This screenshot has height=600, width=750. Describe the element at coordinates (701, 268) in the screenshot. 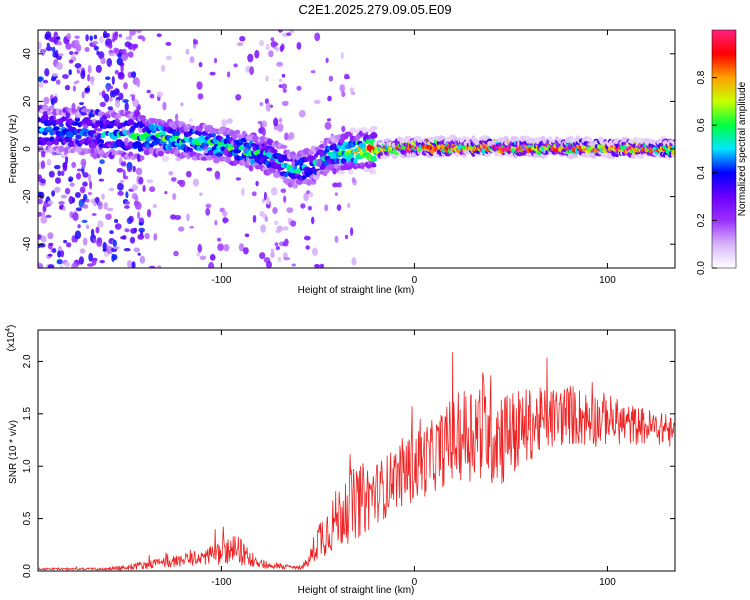

I see `colorbar-tick-label: 0.0` at that location.